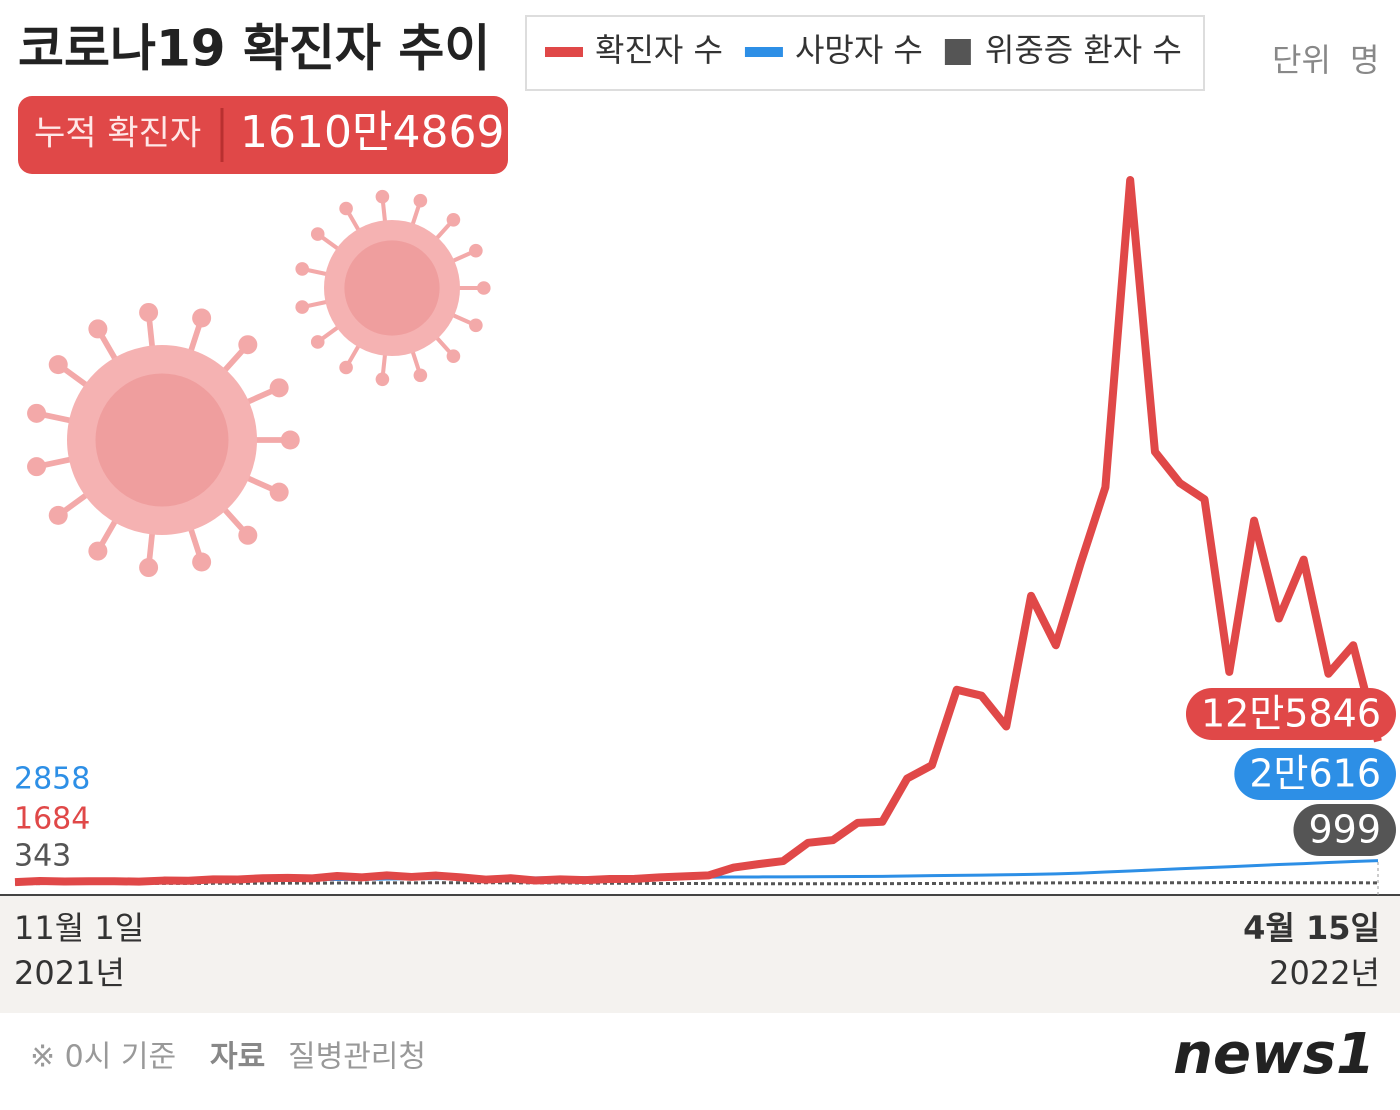 The height and width of the screenshot is (1110, 1400). Describe the element at coordinates (1301, 60) in the screenshot. I see `unit-label: 단위` at that location.